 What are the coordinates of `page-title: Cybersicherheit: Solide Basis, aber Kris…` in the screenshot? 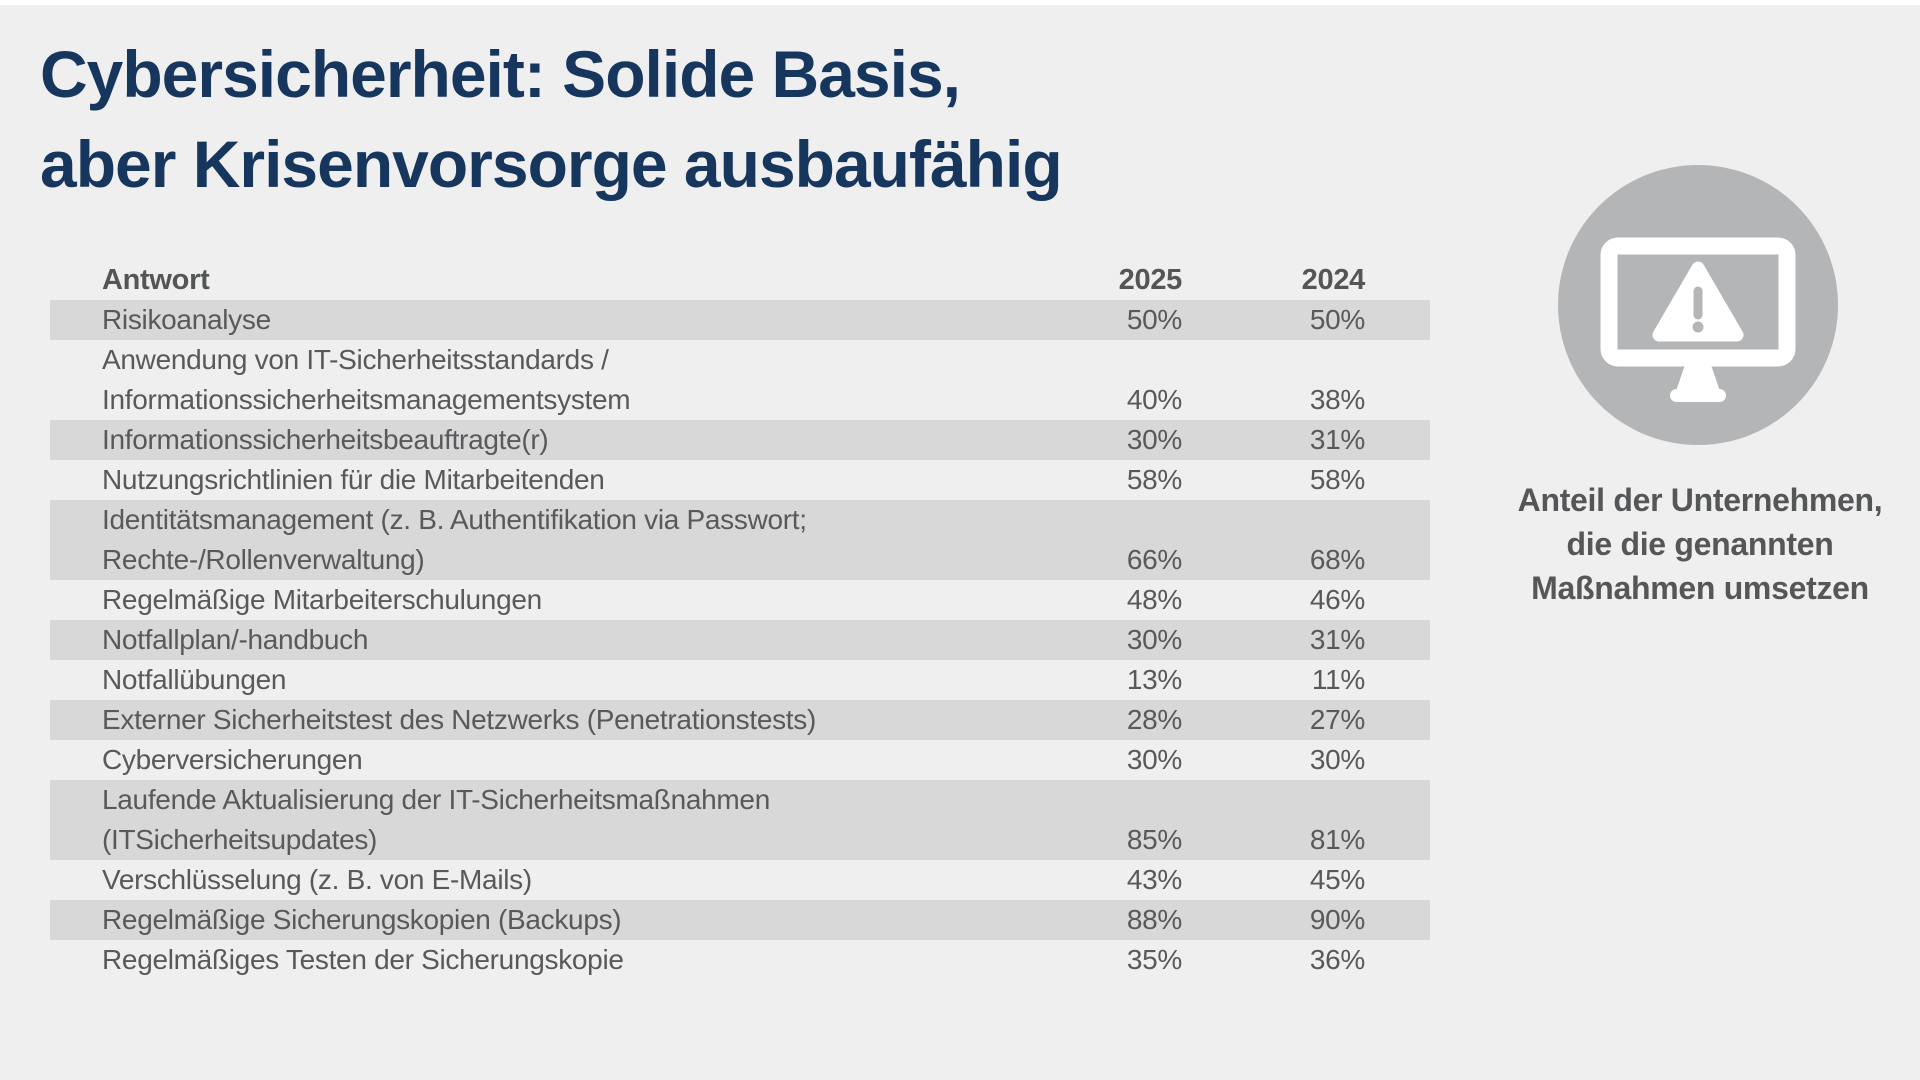 It's located at (551, 120).